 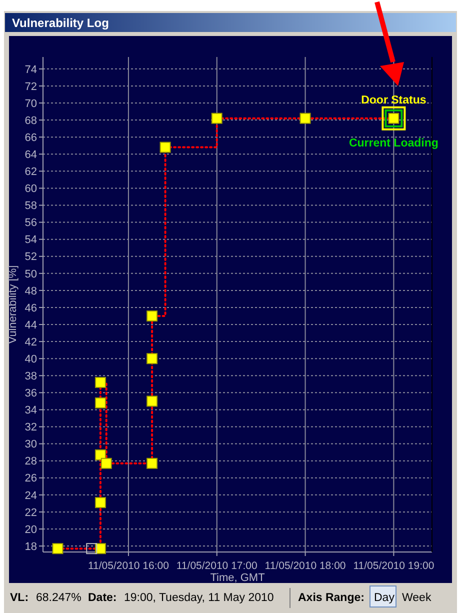 I want to click on y-tick-label: 54, so click(x=30, y=240).